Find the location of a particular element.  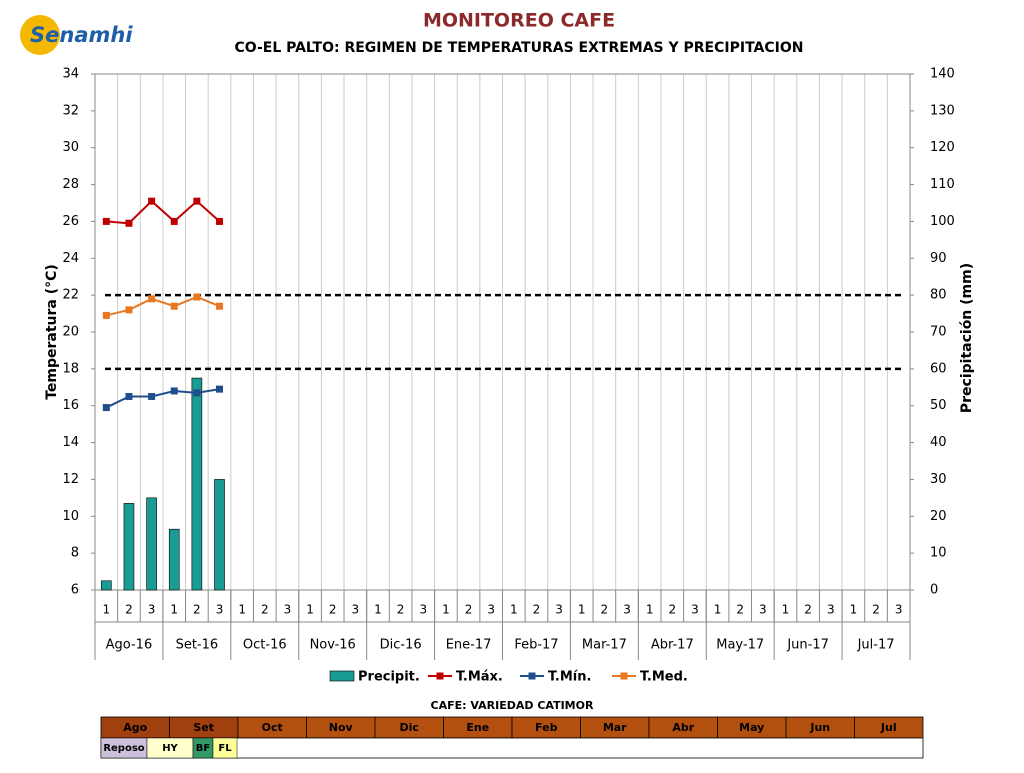

y2-tick-label: 10 is located at coordinates (938, 553).